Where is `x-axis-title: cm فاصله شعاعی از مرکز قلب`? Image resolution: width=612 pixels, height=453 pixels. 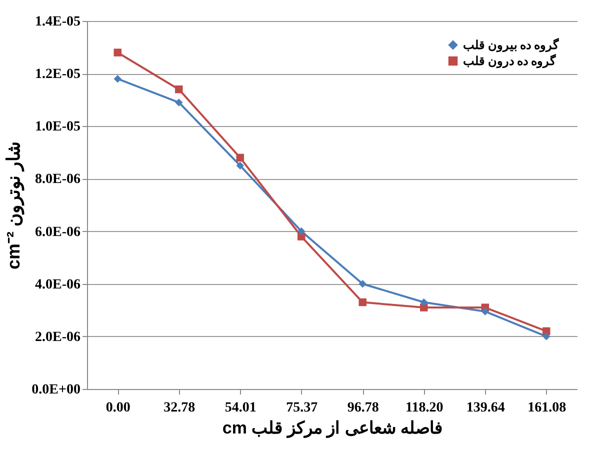
x-axis-title: cm فاصله شعاعی از مرکز قلب is located at coordinates (332, 428).